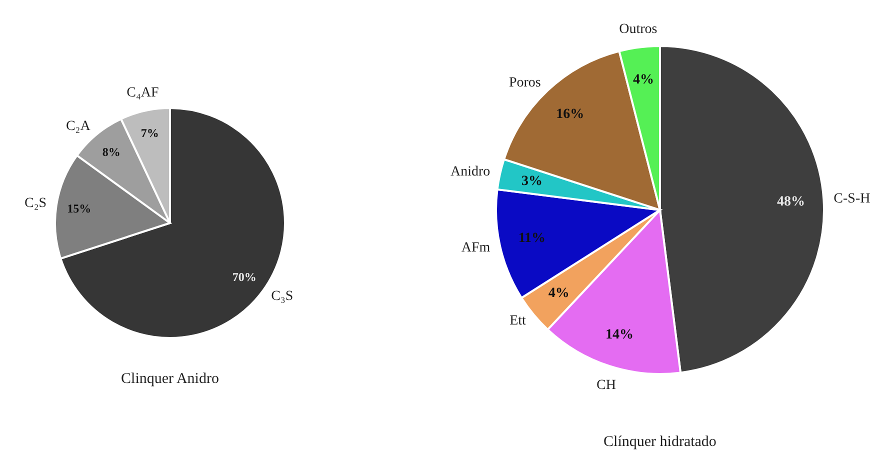 Image resolution: width=893 pixels, height=457 pixels. Describe the element at coordinates (531, 181) in the screenshot. I see `data-label: 3%` at that location.